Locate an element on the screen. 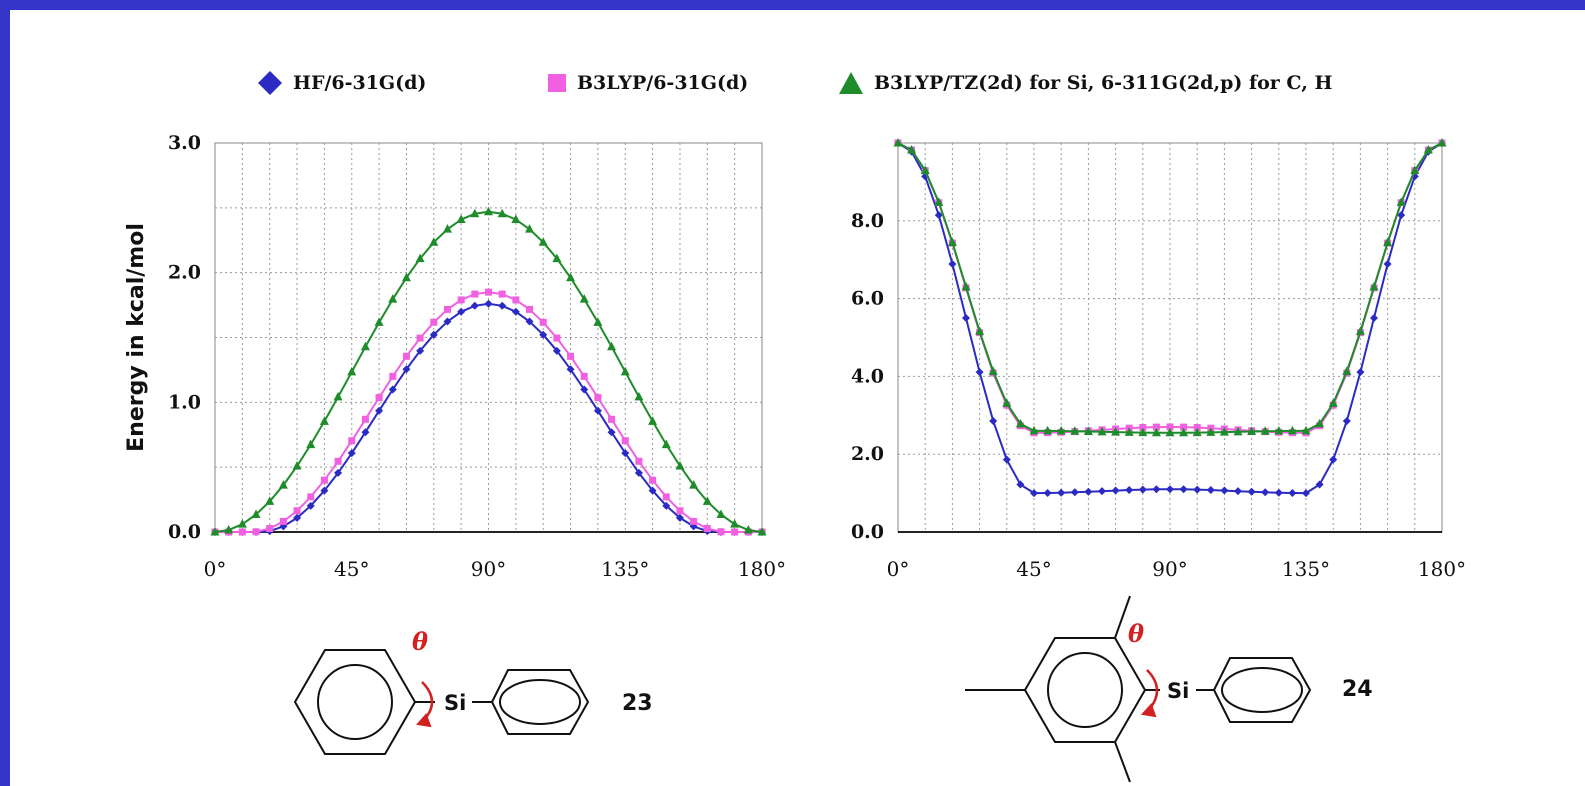 This screenshot has width=1585, height=786. x-tick-label: 0° is located at coordinates (215, 569).